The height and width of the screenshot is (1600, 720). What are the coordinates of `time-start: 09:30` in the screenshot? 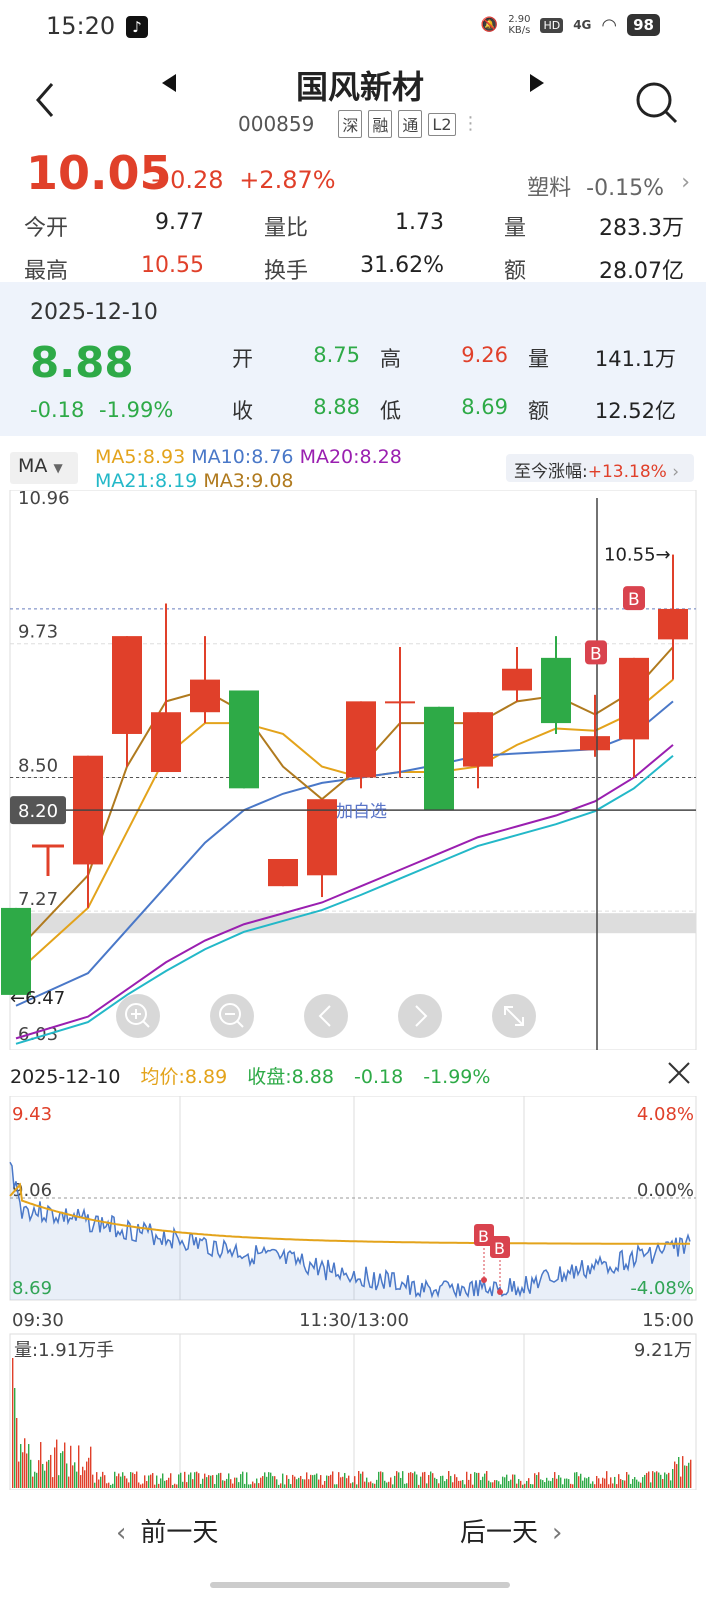 It's located at (38, 1320).